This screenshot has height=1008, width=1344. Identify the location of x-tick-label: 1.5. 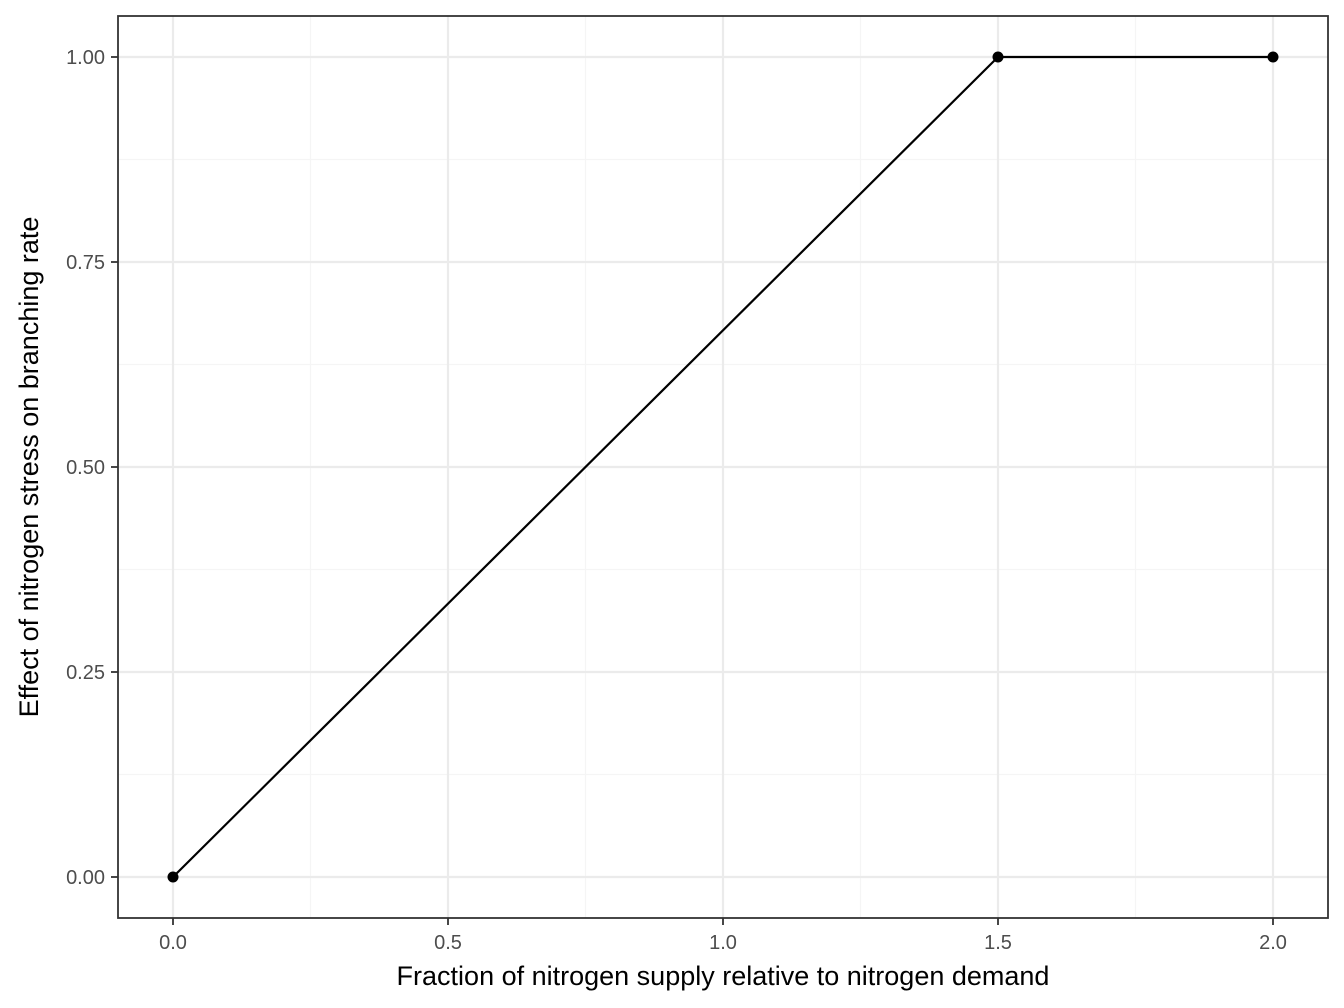
(998, 943).